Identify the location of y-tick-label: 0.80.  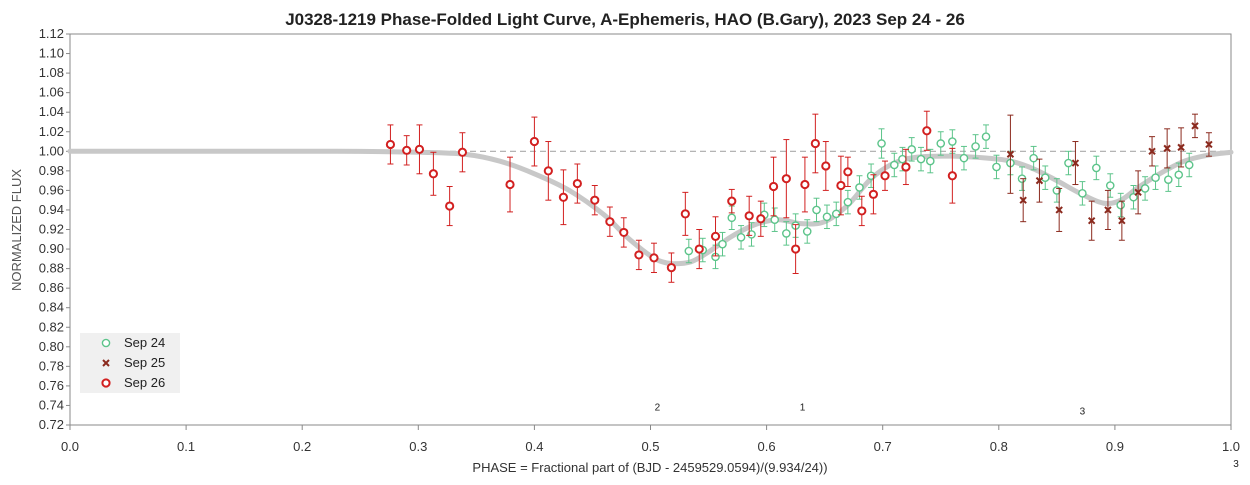
(51, 346).